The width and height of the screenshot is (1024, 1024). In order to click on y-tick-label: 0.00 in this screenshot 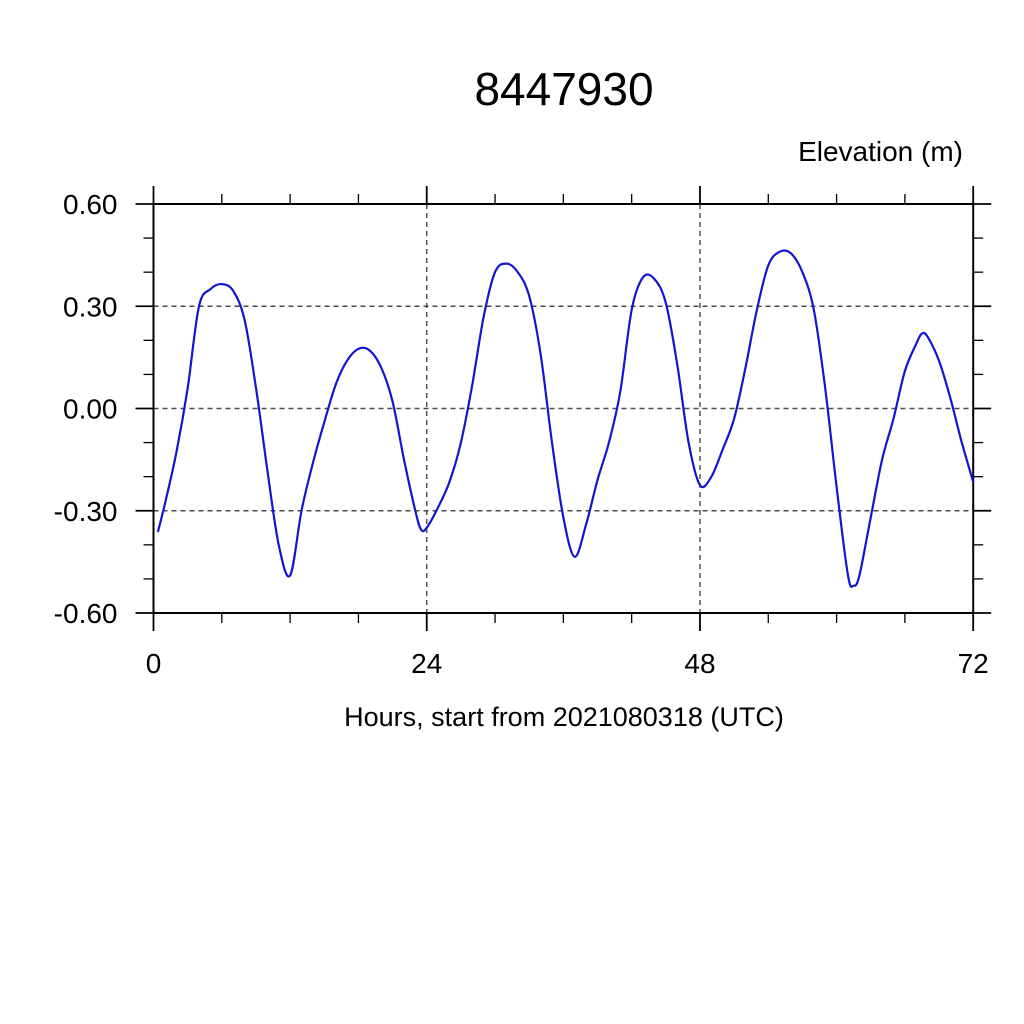, I will do `click(90, 409)`.